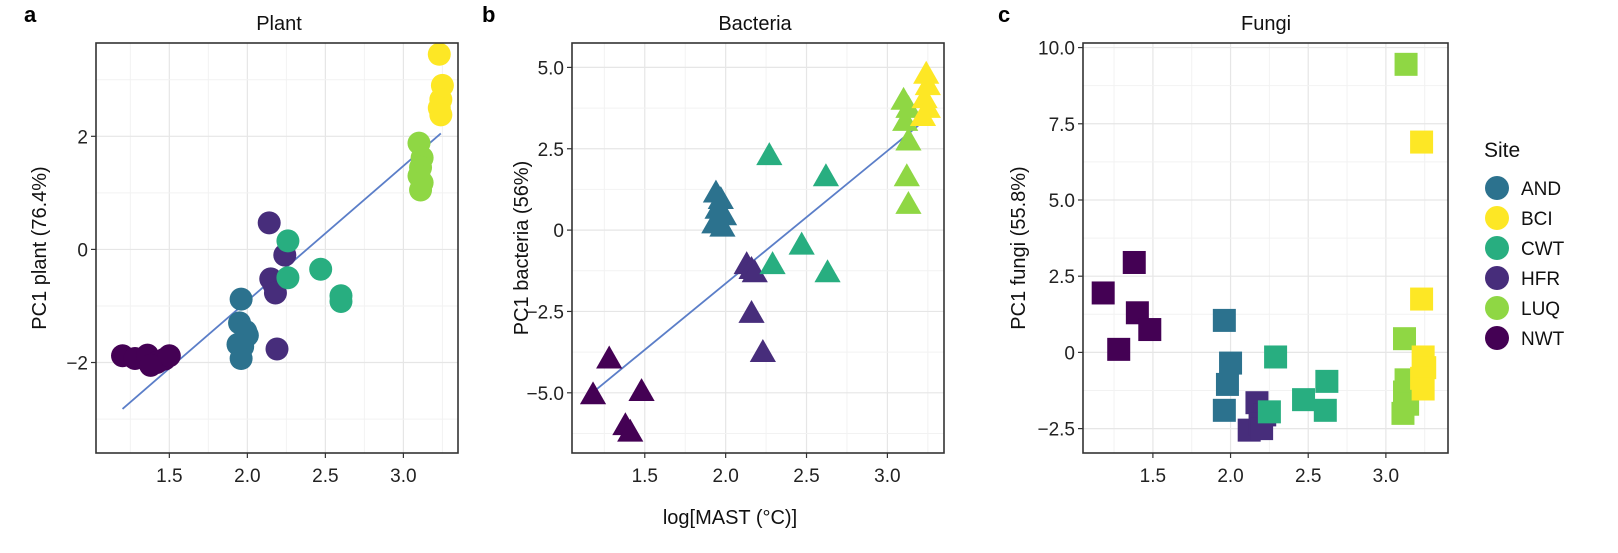  I want to click on legend-title: Site, so click(1502, 150).